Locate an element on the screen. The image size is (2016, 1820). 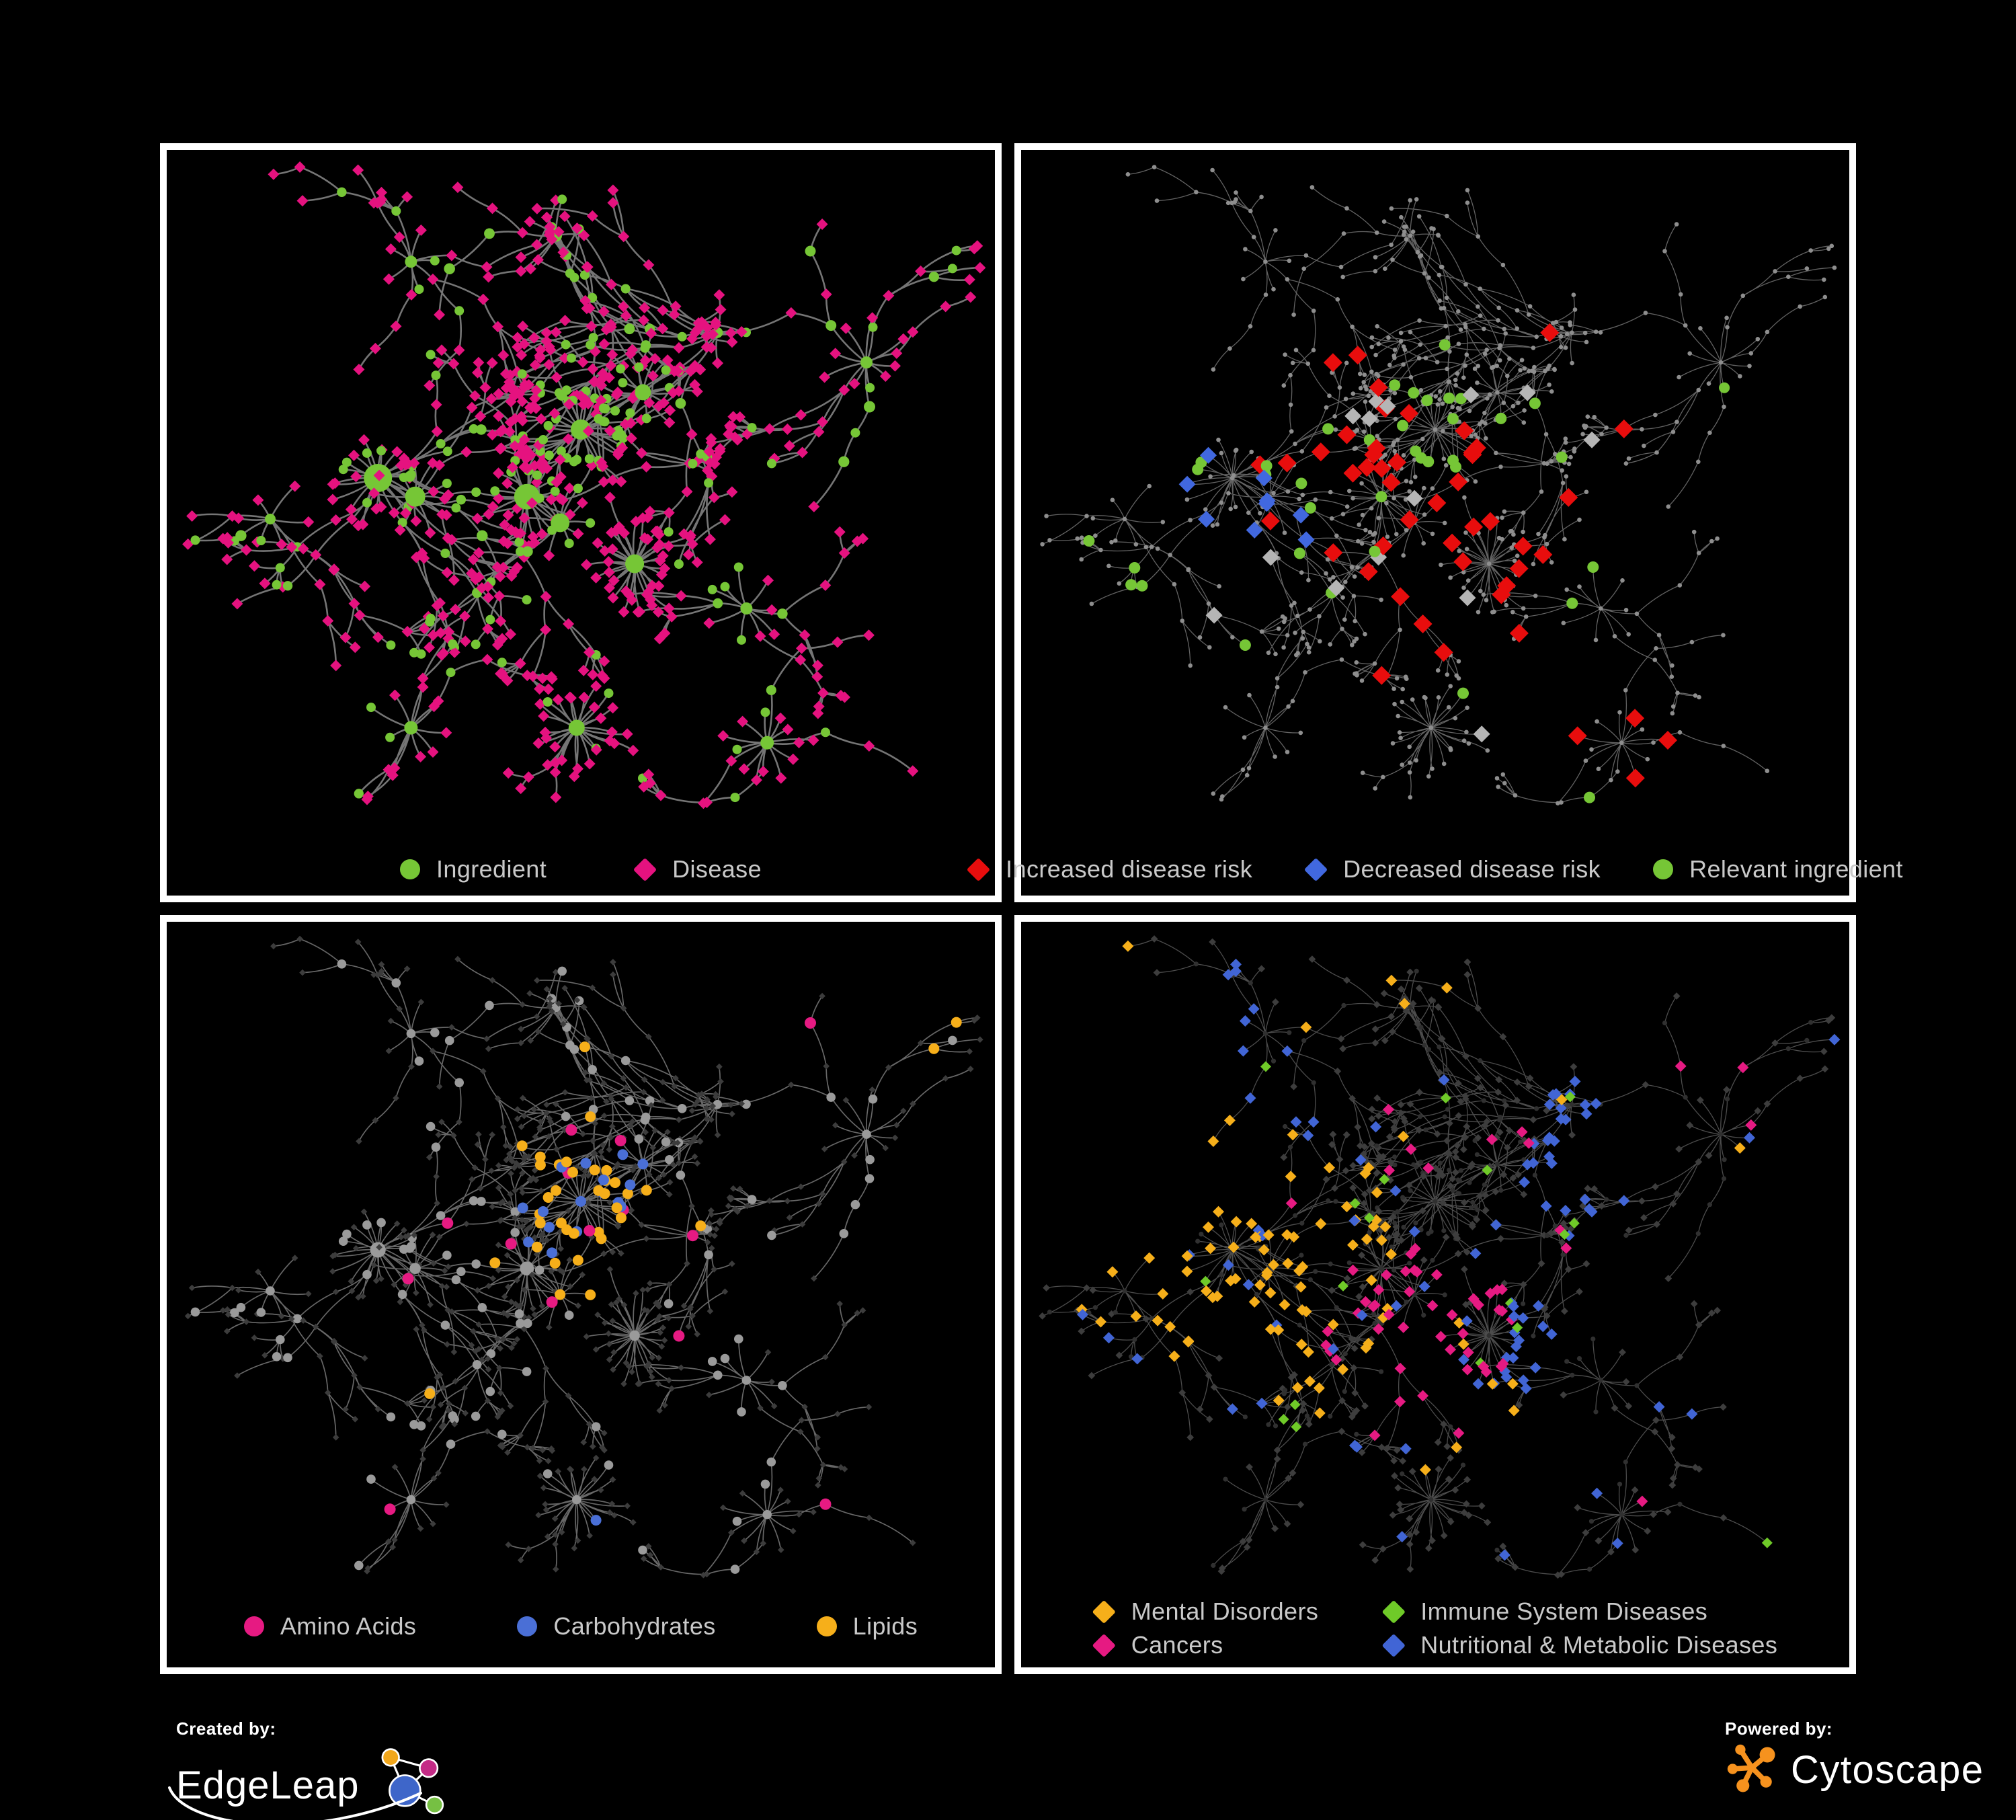
cancers-diamond-icon is located at coordinates (1104, 1645).